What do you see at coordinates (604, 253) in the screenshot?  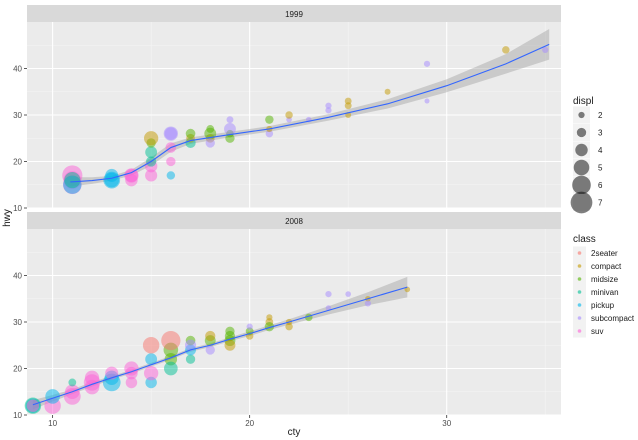 I see `color-legend-label: 2seater` at bounding box center [604, 253].